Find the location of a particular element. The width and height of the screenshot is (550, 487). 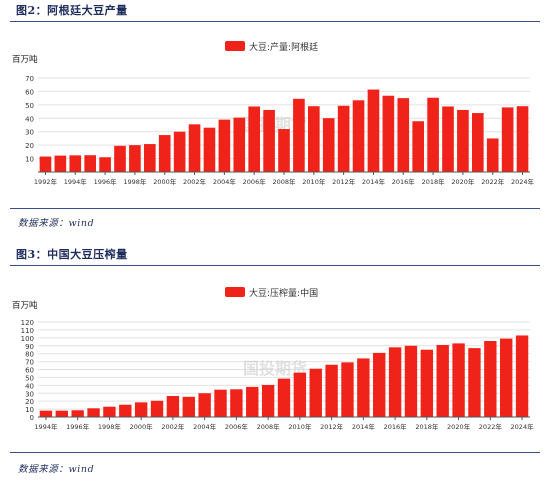

figure2-source: 数据来源：wind is located at coordinates (56, 223).